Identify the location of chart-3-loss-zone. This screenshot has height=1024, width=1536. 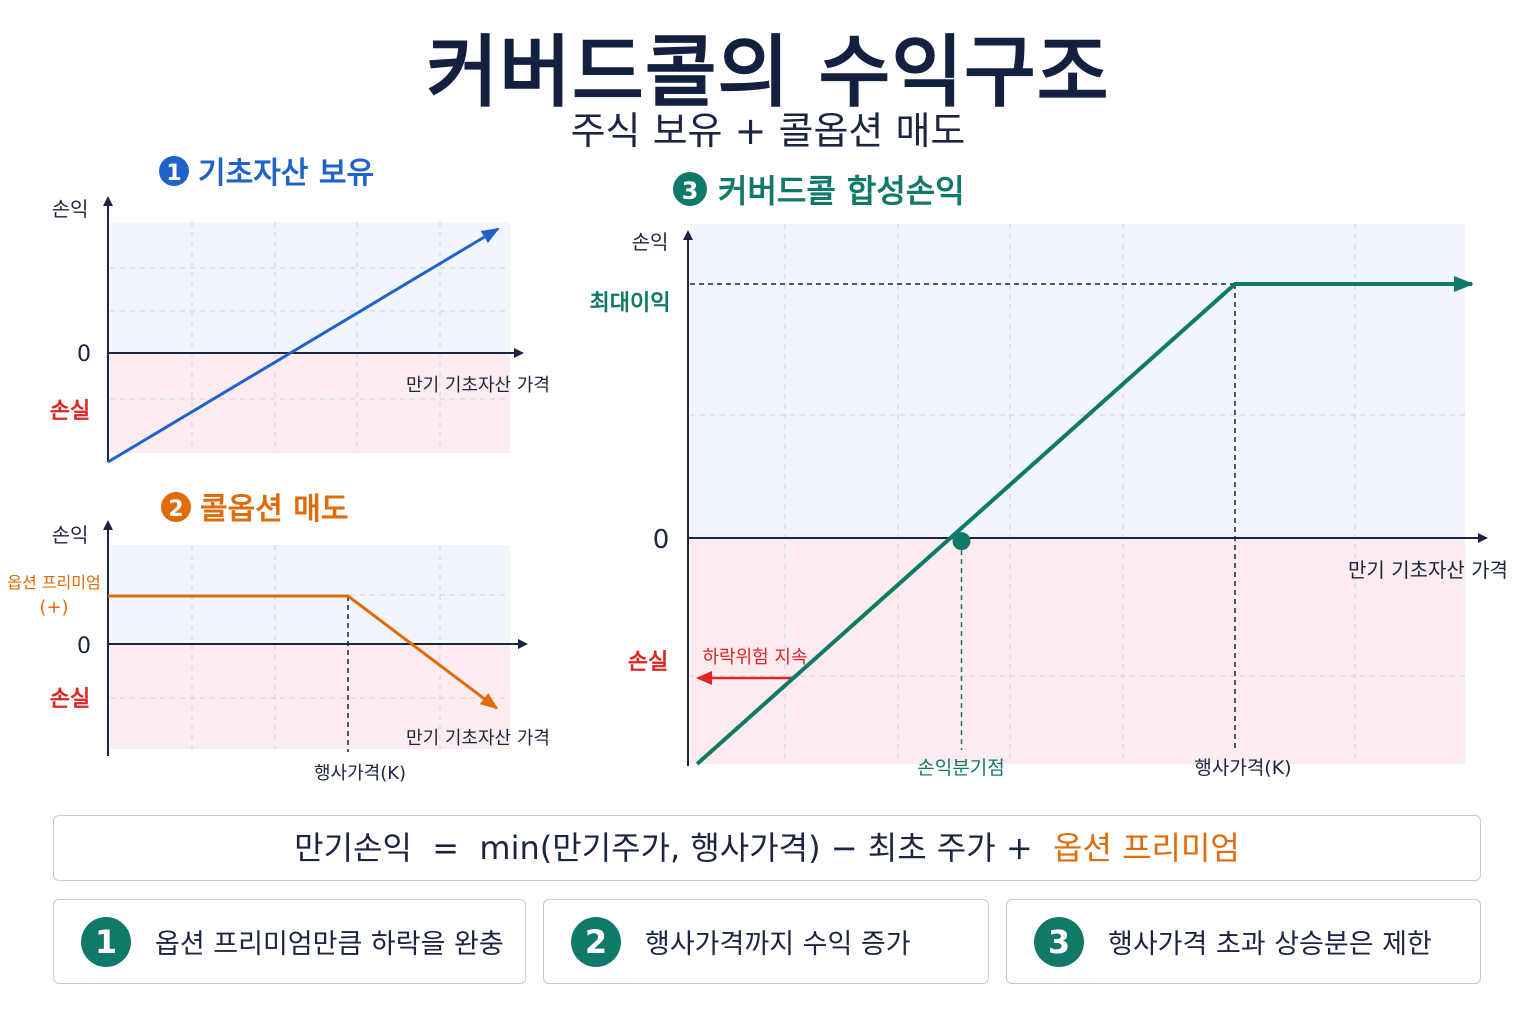
(1077, 651).